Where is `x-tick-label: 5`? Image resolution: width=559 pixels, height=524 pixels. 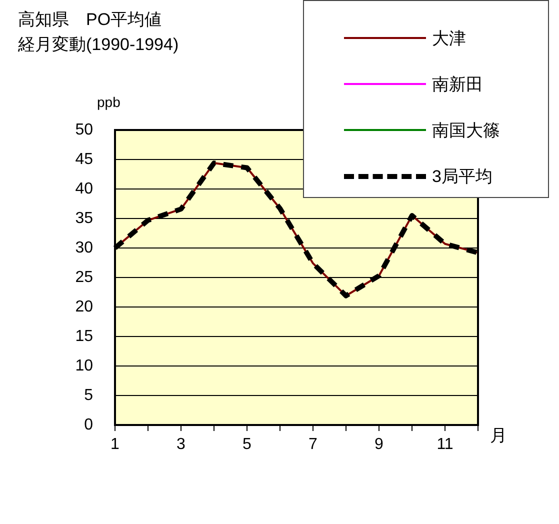 x-tick-label: 5 is located at coordinates (247, 445).